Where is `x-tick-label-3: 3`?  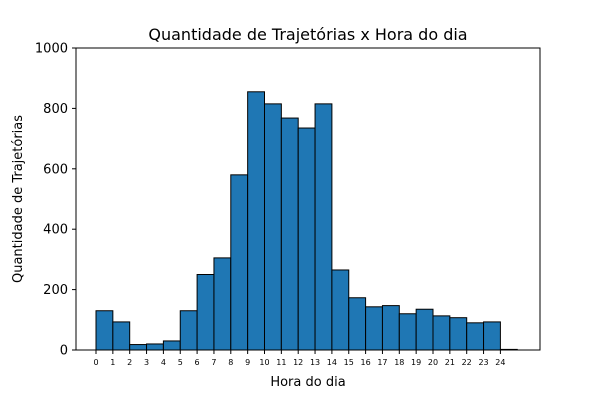 x-tick-label-3: 3 is located at coordinates (146, 362).